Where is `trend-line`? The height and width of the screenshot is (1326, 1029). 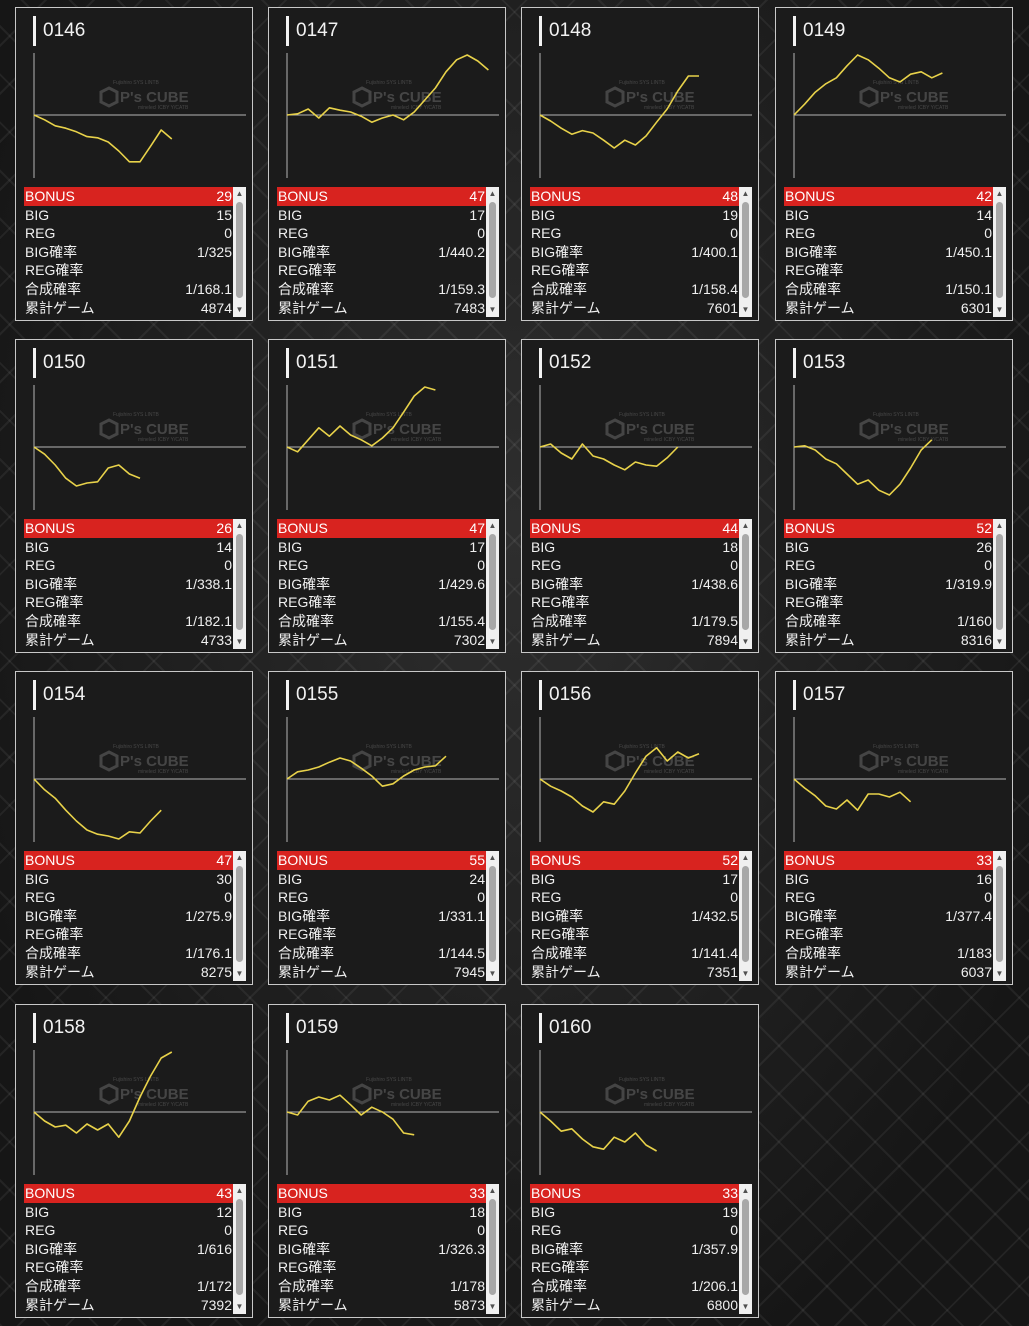 trend-line is located at coordinates (350, 1115).